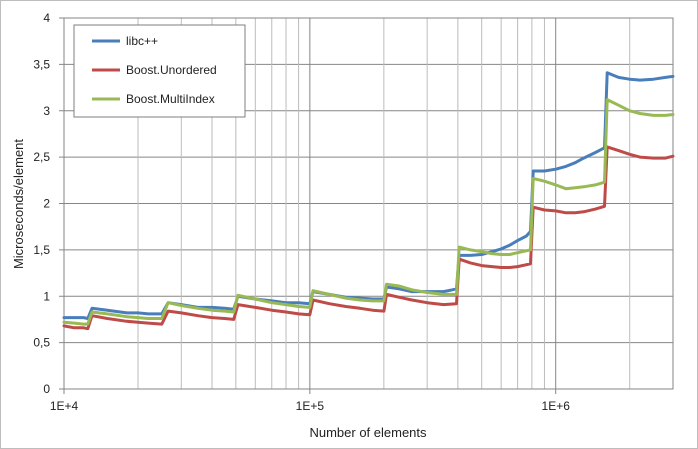  What do you see at coordinates (46, 111) in the screenshot?
I see `y-tick-label: 3` at bounding box center [46, 111].